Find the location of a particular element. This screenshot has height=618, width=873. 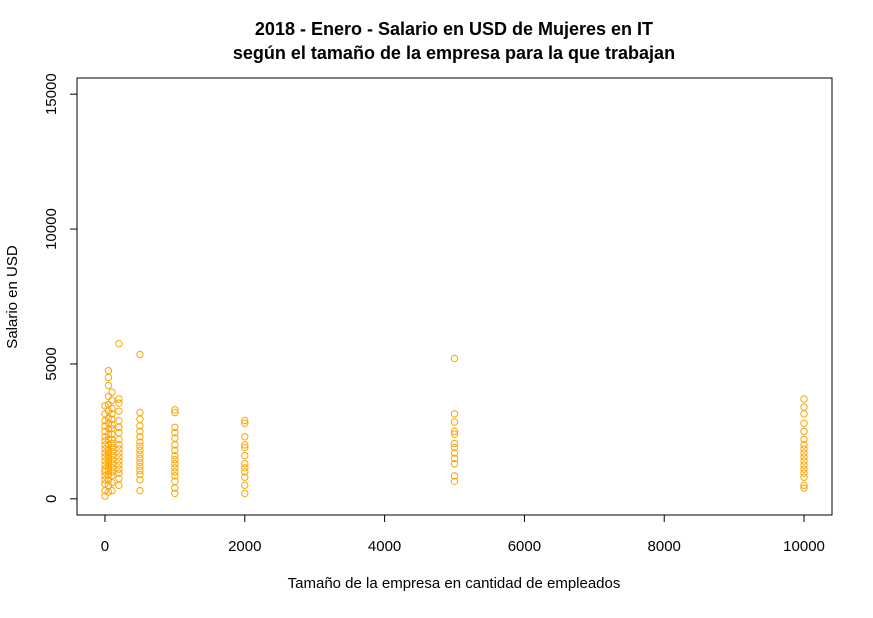

x-axis: 0 2000 4000 6000 8000 10000 is located at coordinates (463, 534).